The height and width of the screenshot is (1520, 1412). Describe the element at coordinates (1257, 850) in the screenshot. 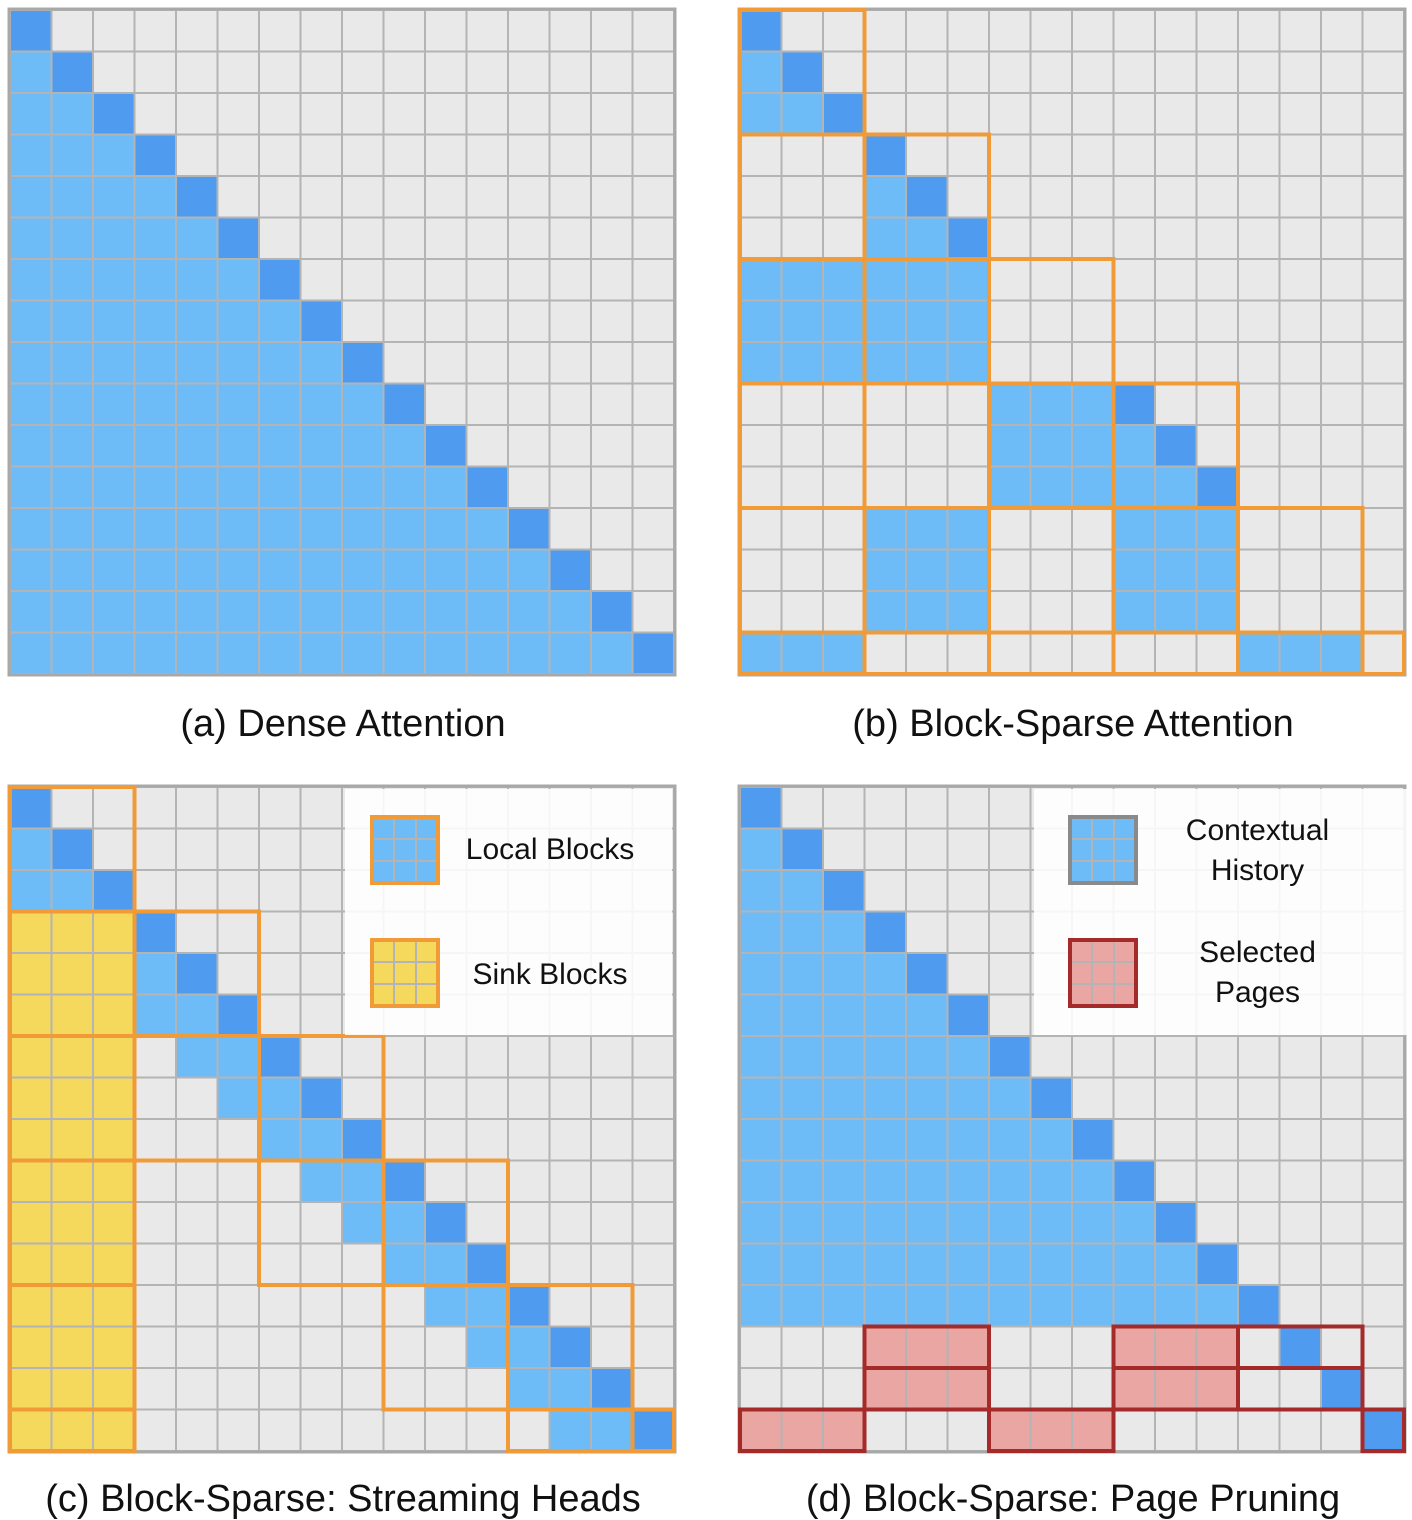

I see `legend-contextual-history-label: Contextual History` at that location.